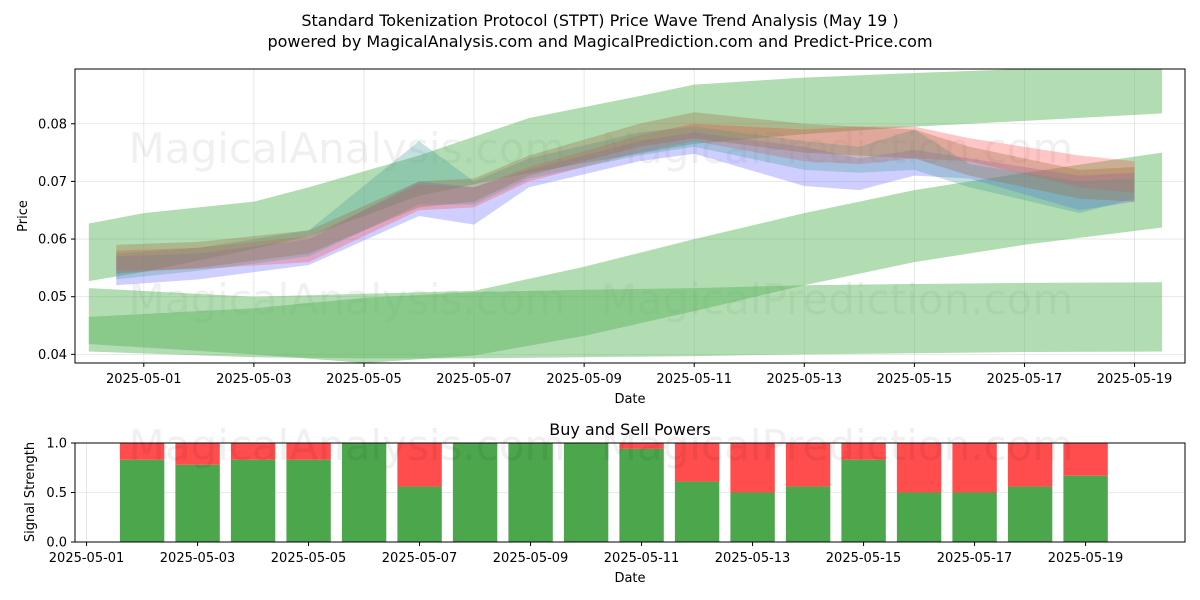 Image resolution: width=1200 pixels, height=600 pixels. I want to click on price-y-tick-label: 0.07, so click(52, 182).